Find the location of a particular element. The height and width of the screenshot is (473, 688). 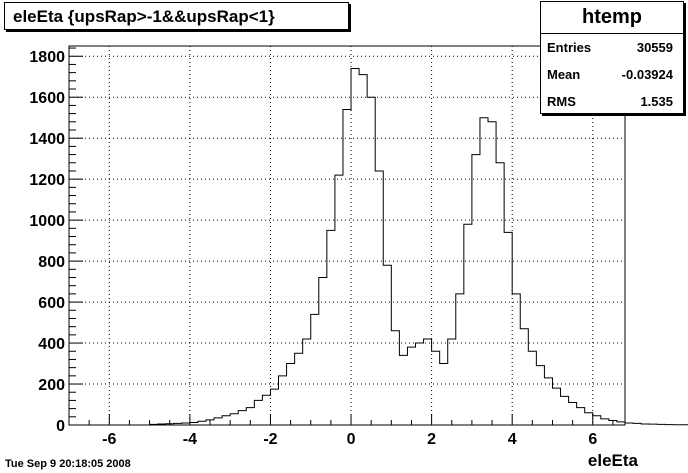

y-tick-label: 600 is located at coordinates (51, 303).